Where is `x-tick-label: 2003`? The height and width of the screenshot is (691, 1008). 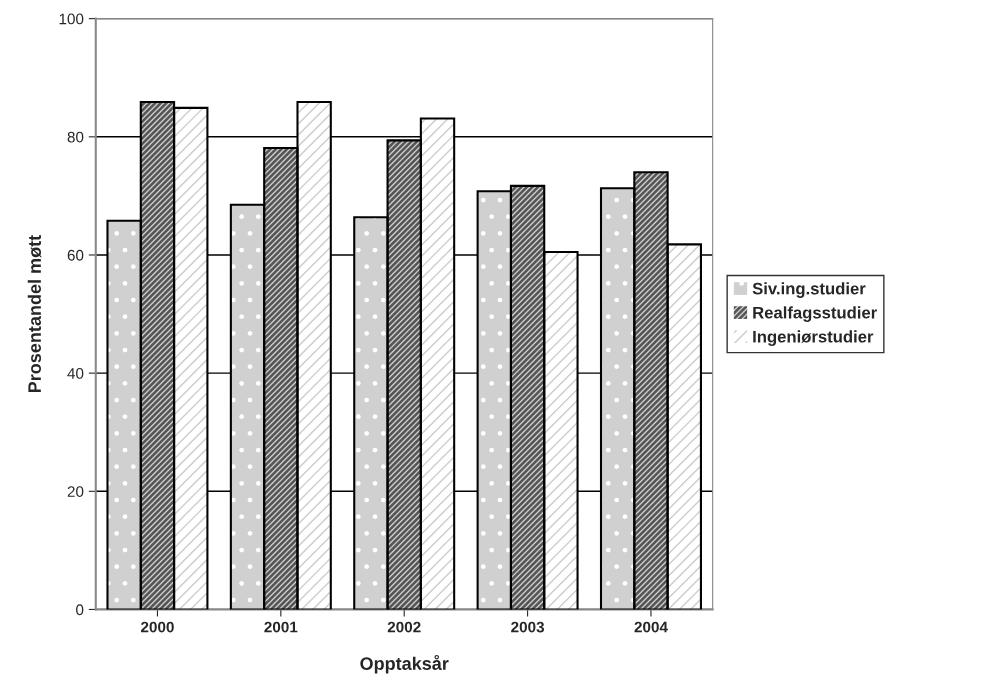
x-tick-label: 2003 is located at coordinates (528, 627).